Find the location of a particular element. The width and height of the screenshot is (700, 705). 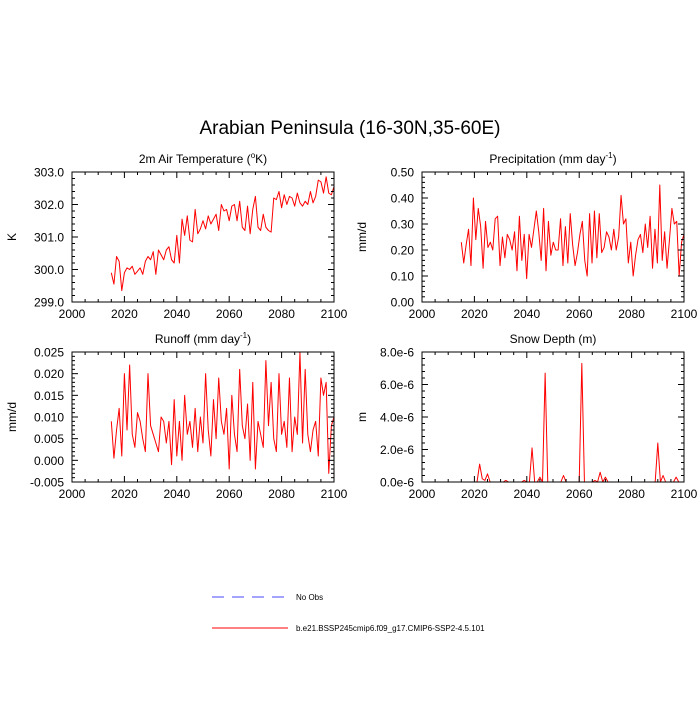

y-tick-label: 0.020 is located at coordinates (49, 374).